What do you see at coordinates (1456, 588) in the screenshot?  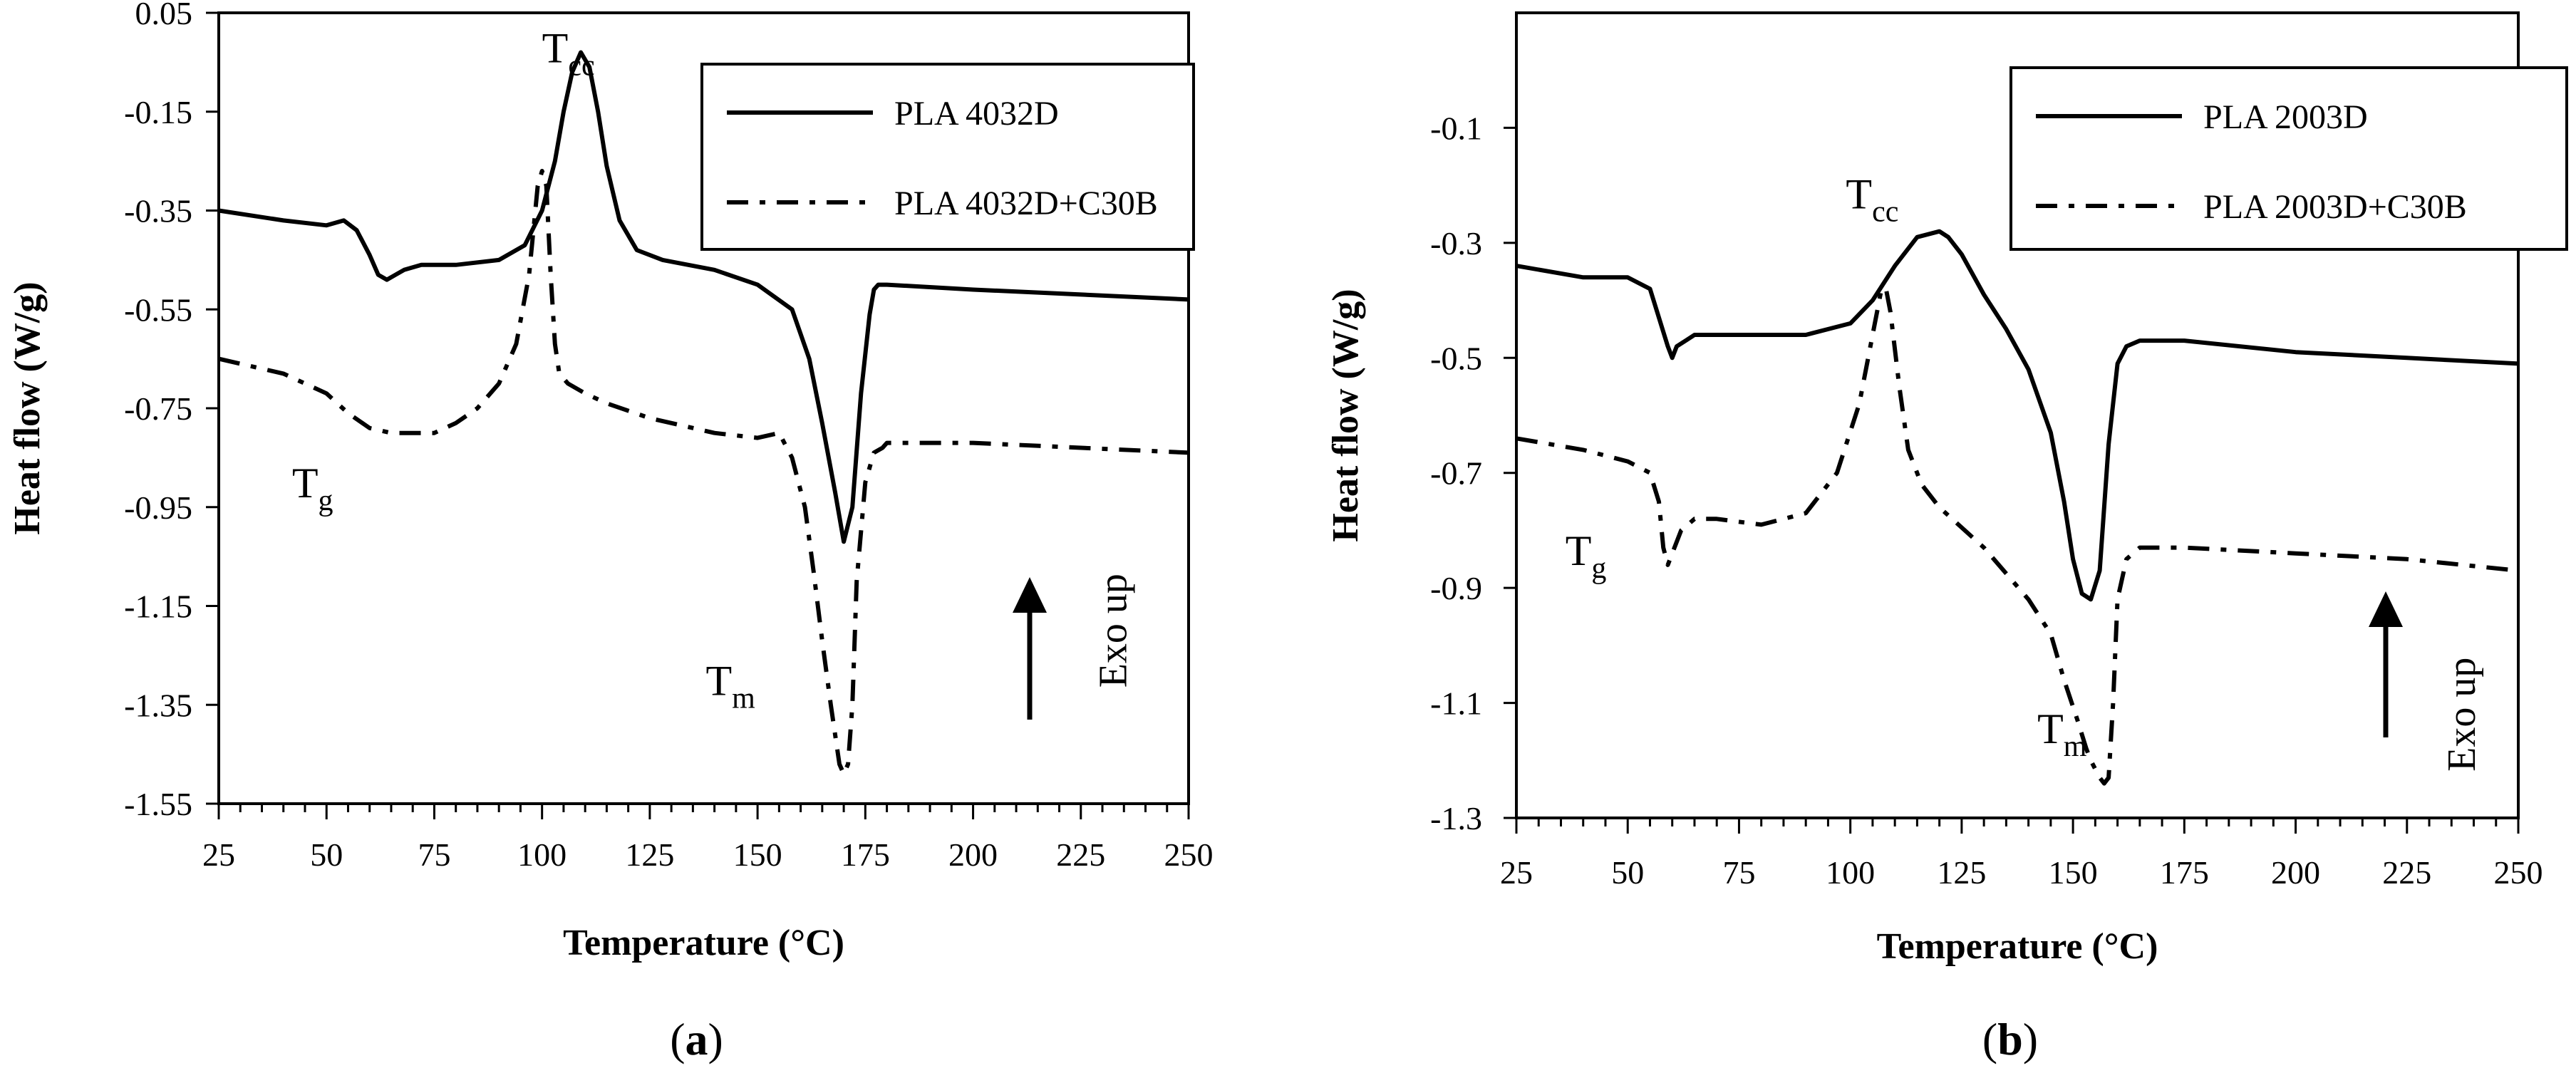 I see `y-tick-label: -0.9` at bounding box center [1456, 588].